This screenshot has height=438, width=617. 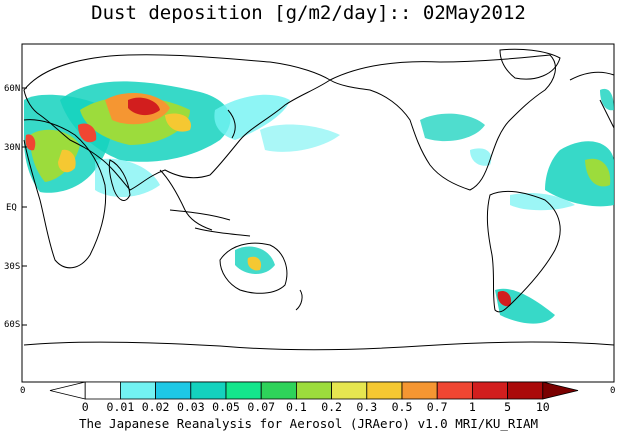 I want to click on coast-indonesia, so click(x=210, y=223).